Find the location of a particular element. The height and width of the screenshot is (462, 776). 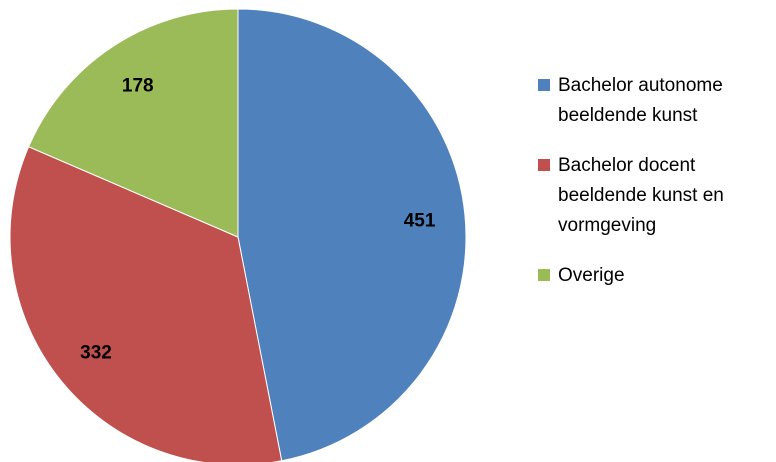

legend-label-2-line-2: beeldende kunst en is located at coordinates (641, 195).